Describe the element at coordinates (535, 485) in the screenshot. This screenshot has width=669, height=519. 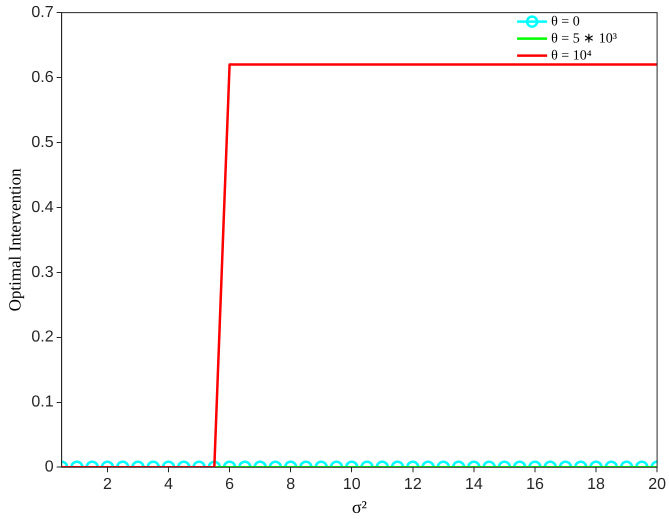
I see `x-tick-label: 16` at that location.